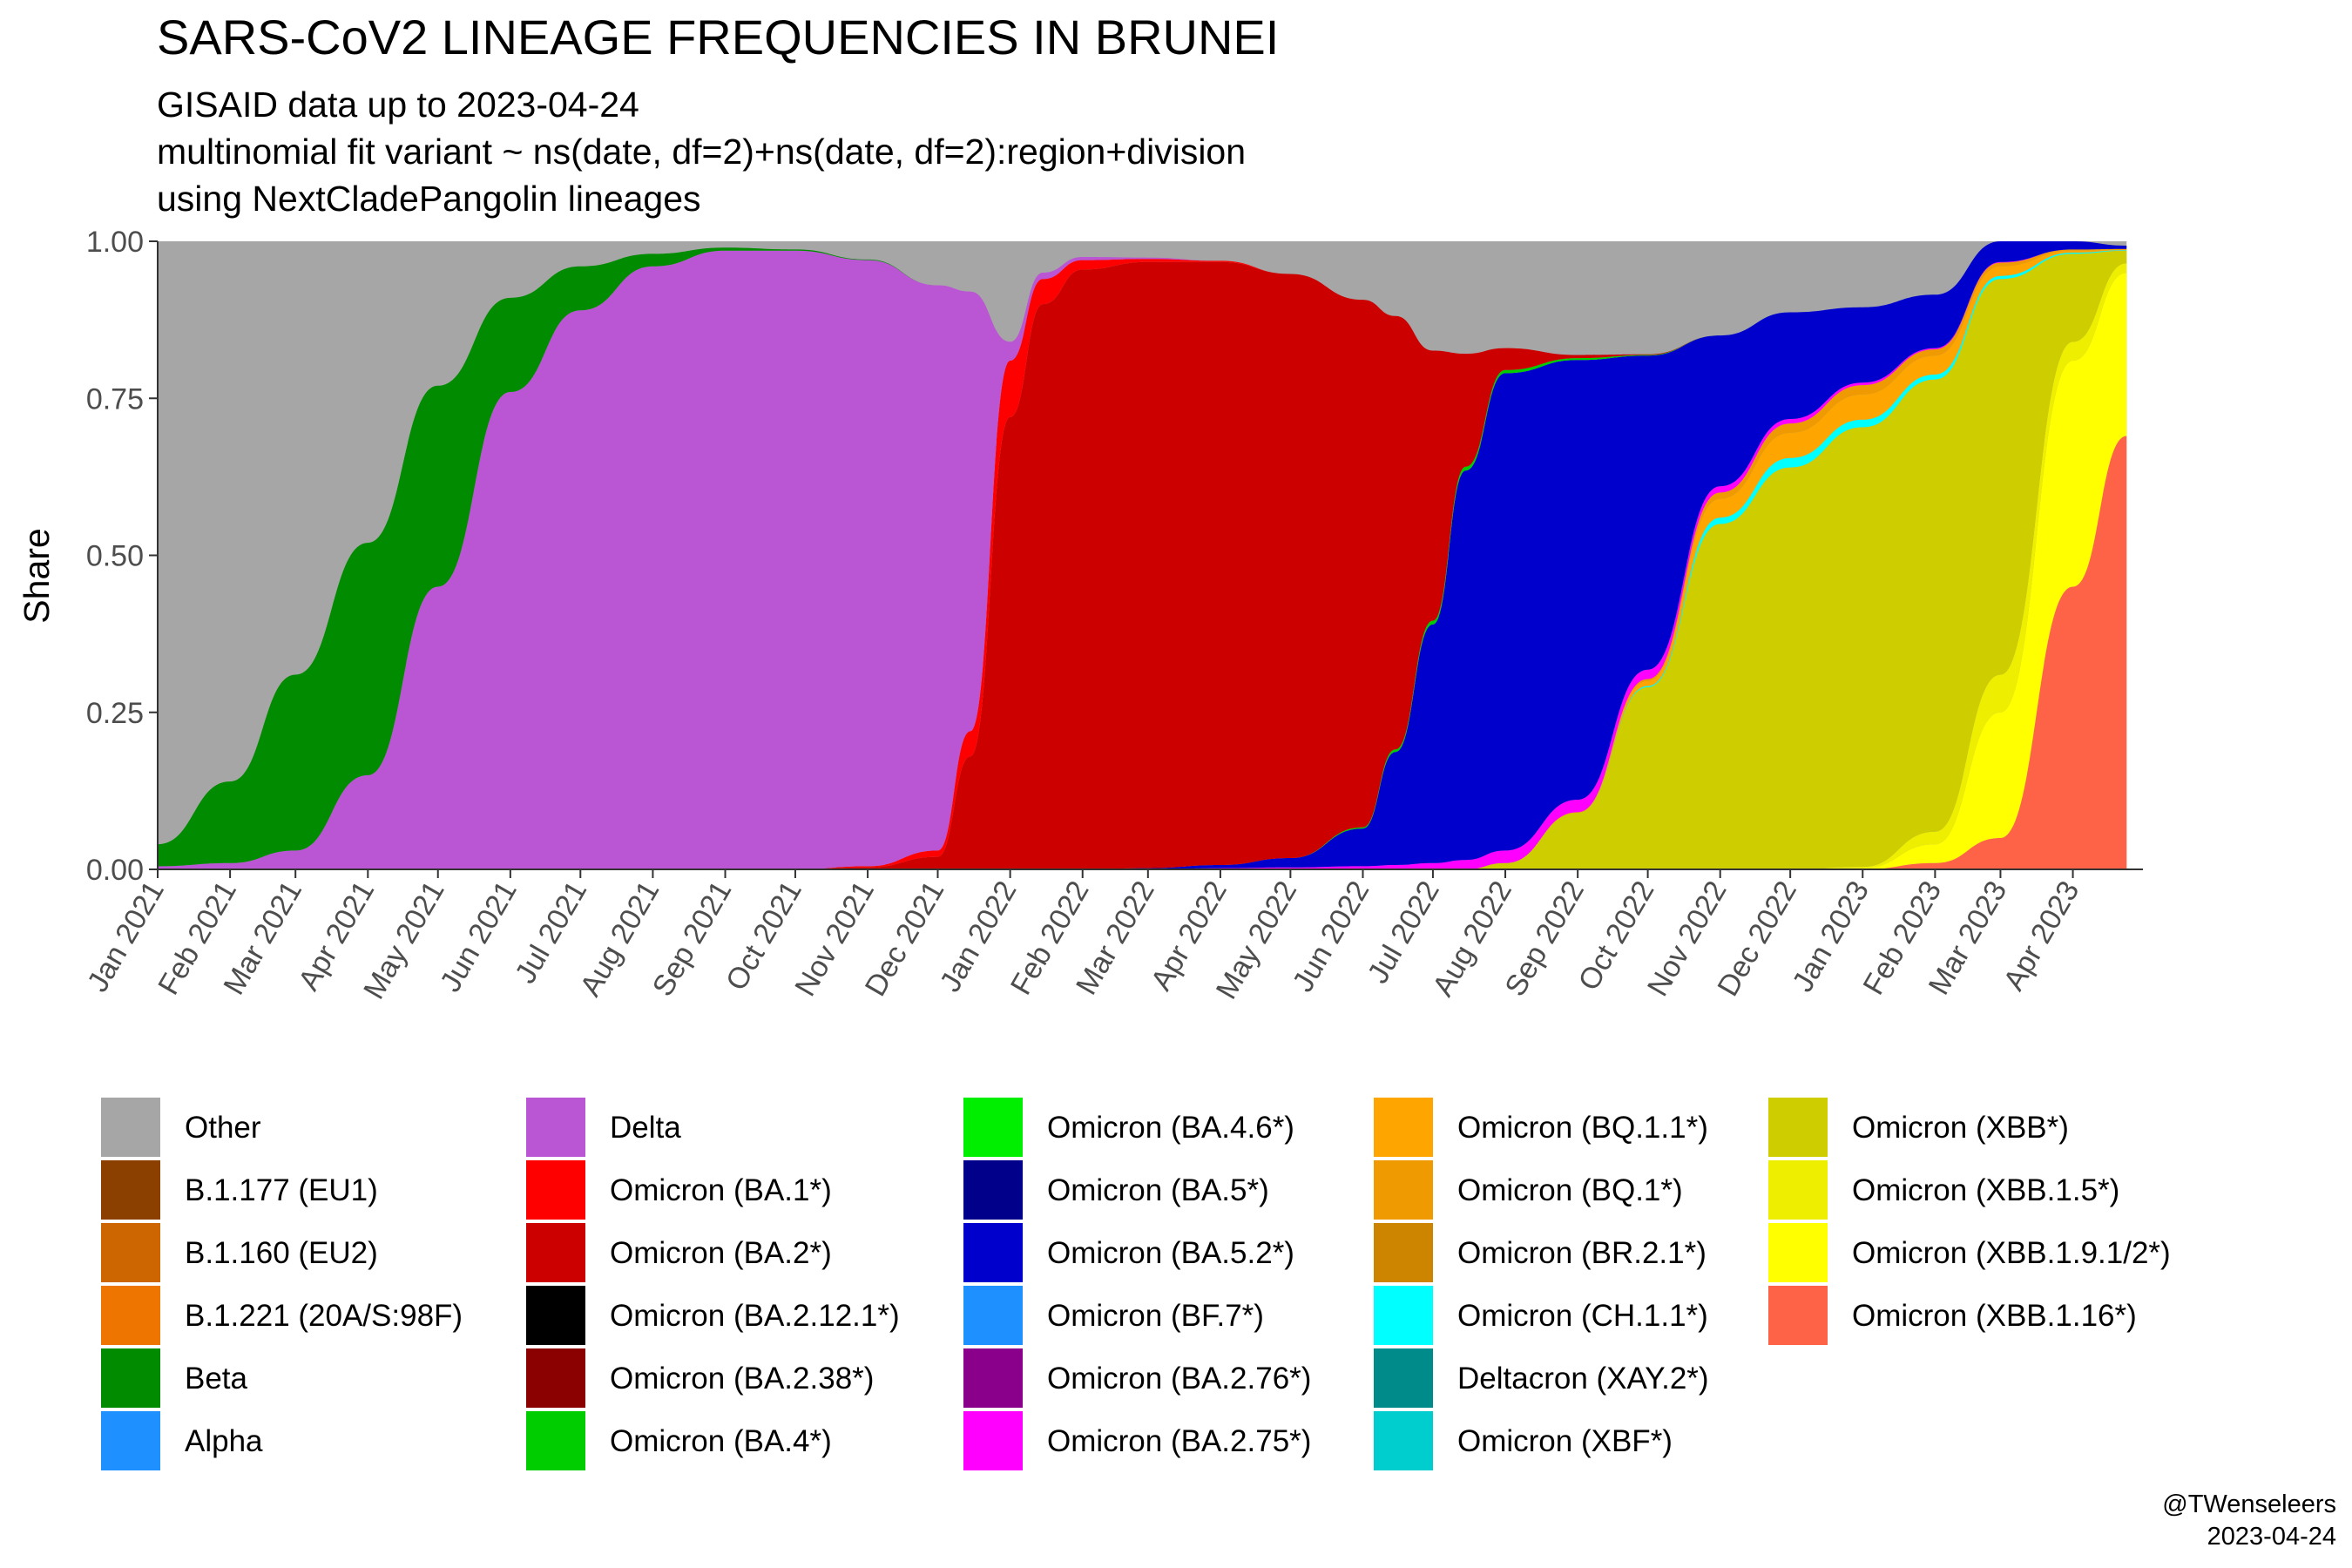  What do you see at coordinates (115, 242) in the screenshot?
I see `y-tick-label: 1.00` at bounding box center [115, 242].